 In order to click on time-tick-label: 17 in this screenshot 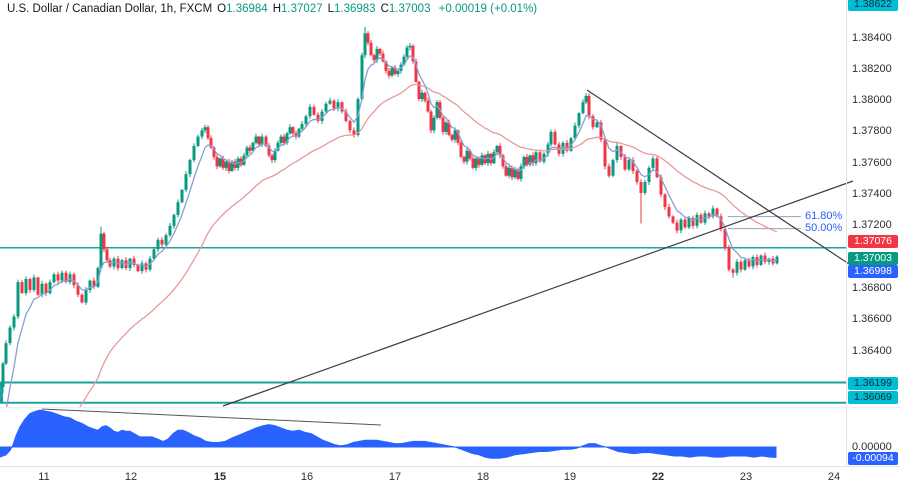, I will do `click(395, 477)`.